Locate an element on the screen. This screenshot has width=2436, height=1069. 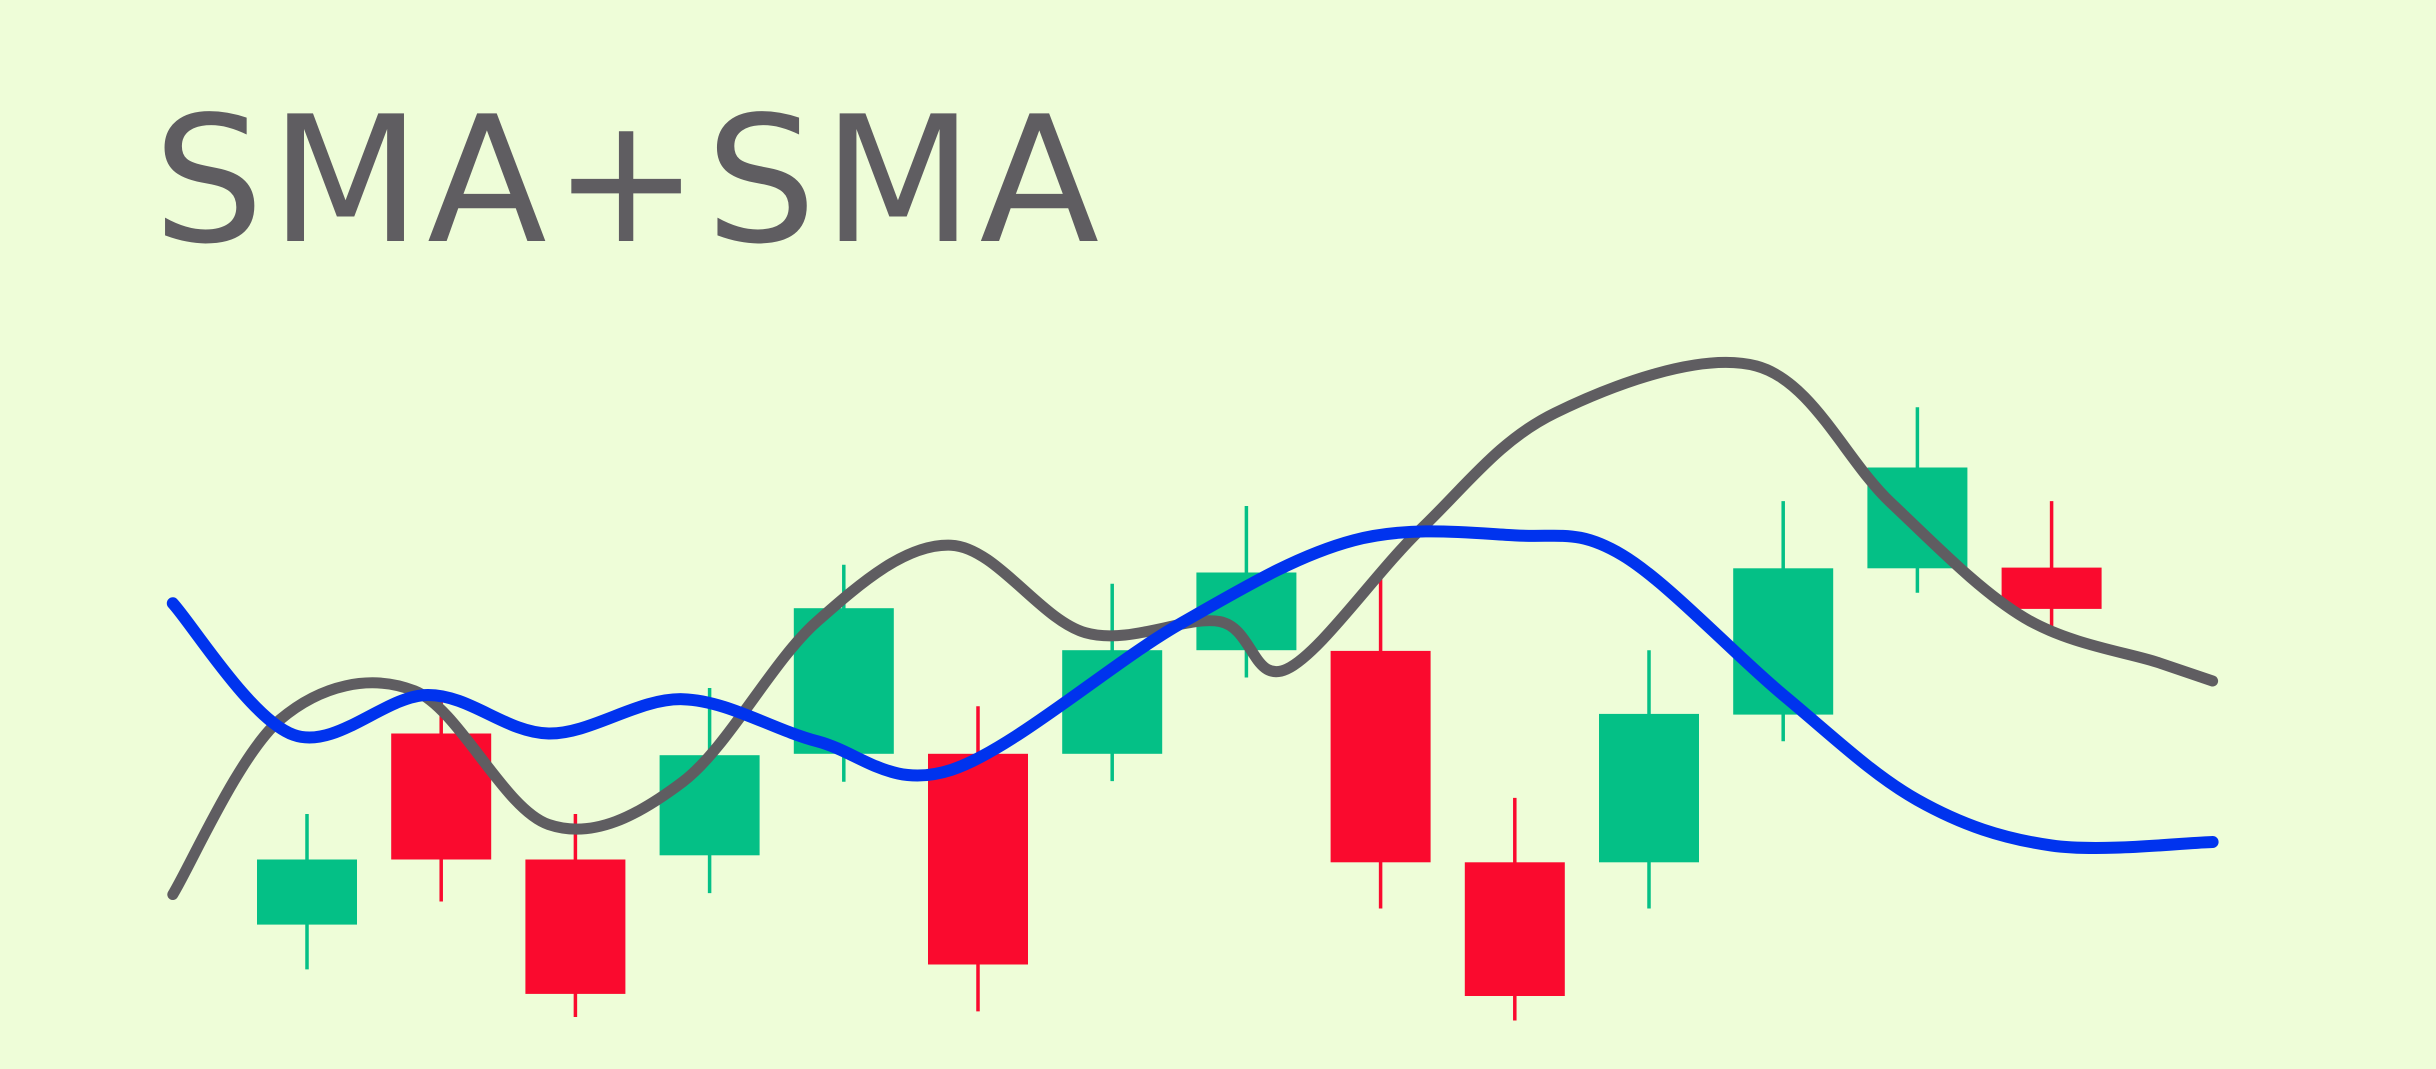
chart-title: SMA+SMA is located at coordinates (629, 181).